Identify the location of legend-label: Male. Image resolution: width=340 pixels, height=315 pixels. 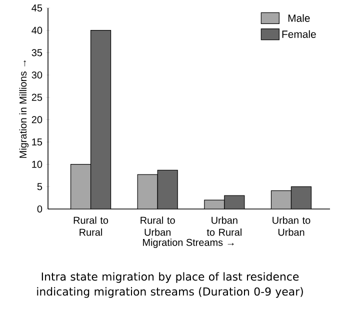
(299, 18).